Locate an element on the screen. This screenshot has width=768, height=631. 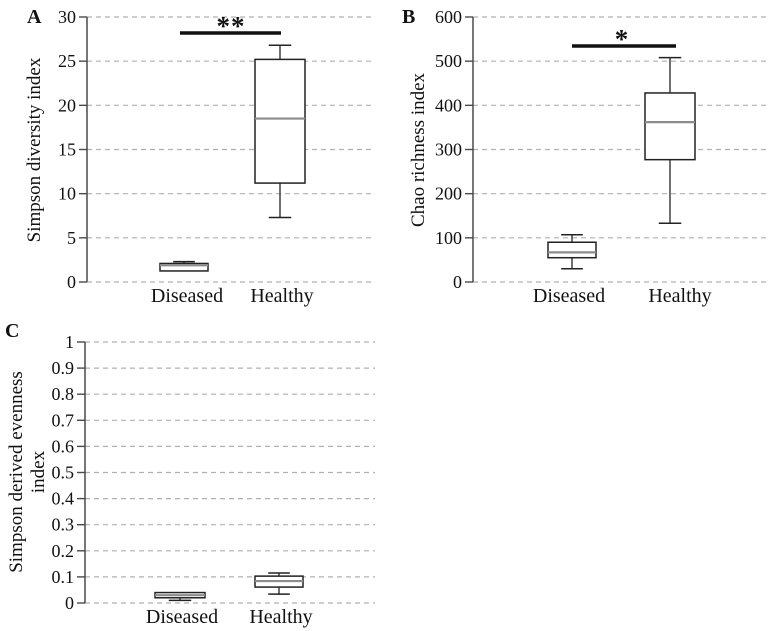
x-tick-label-b-diseased: Diseased is located at coordinates (569, 296).